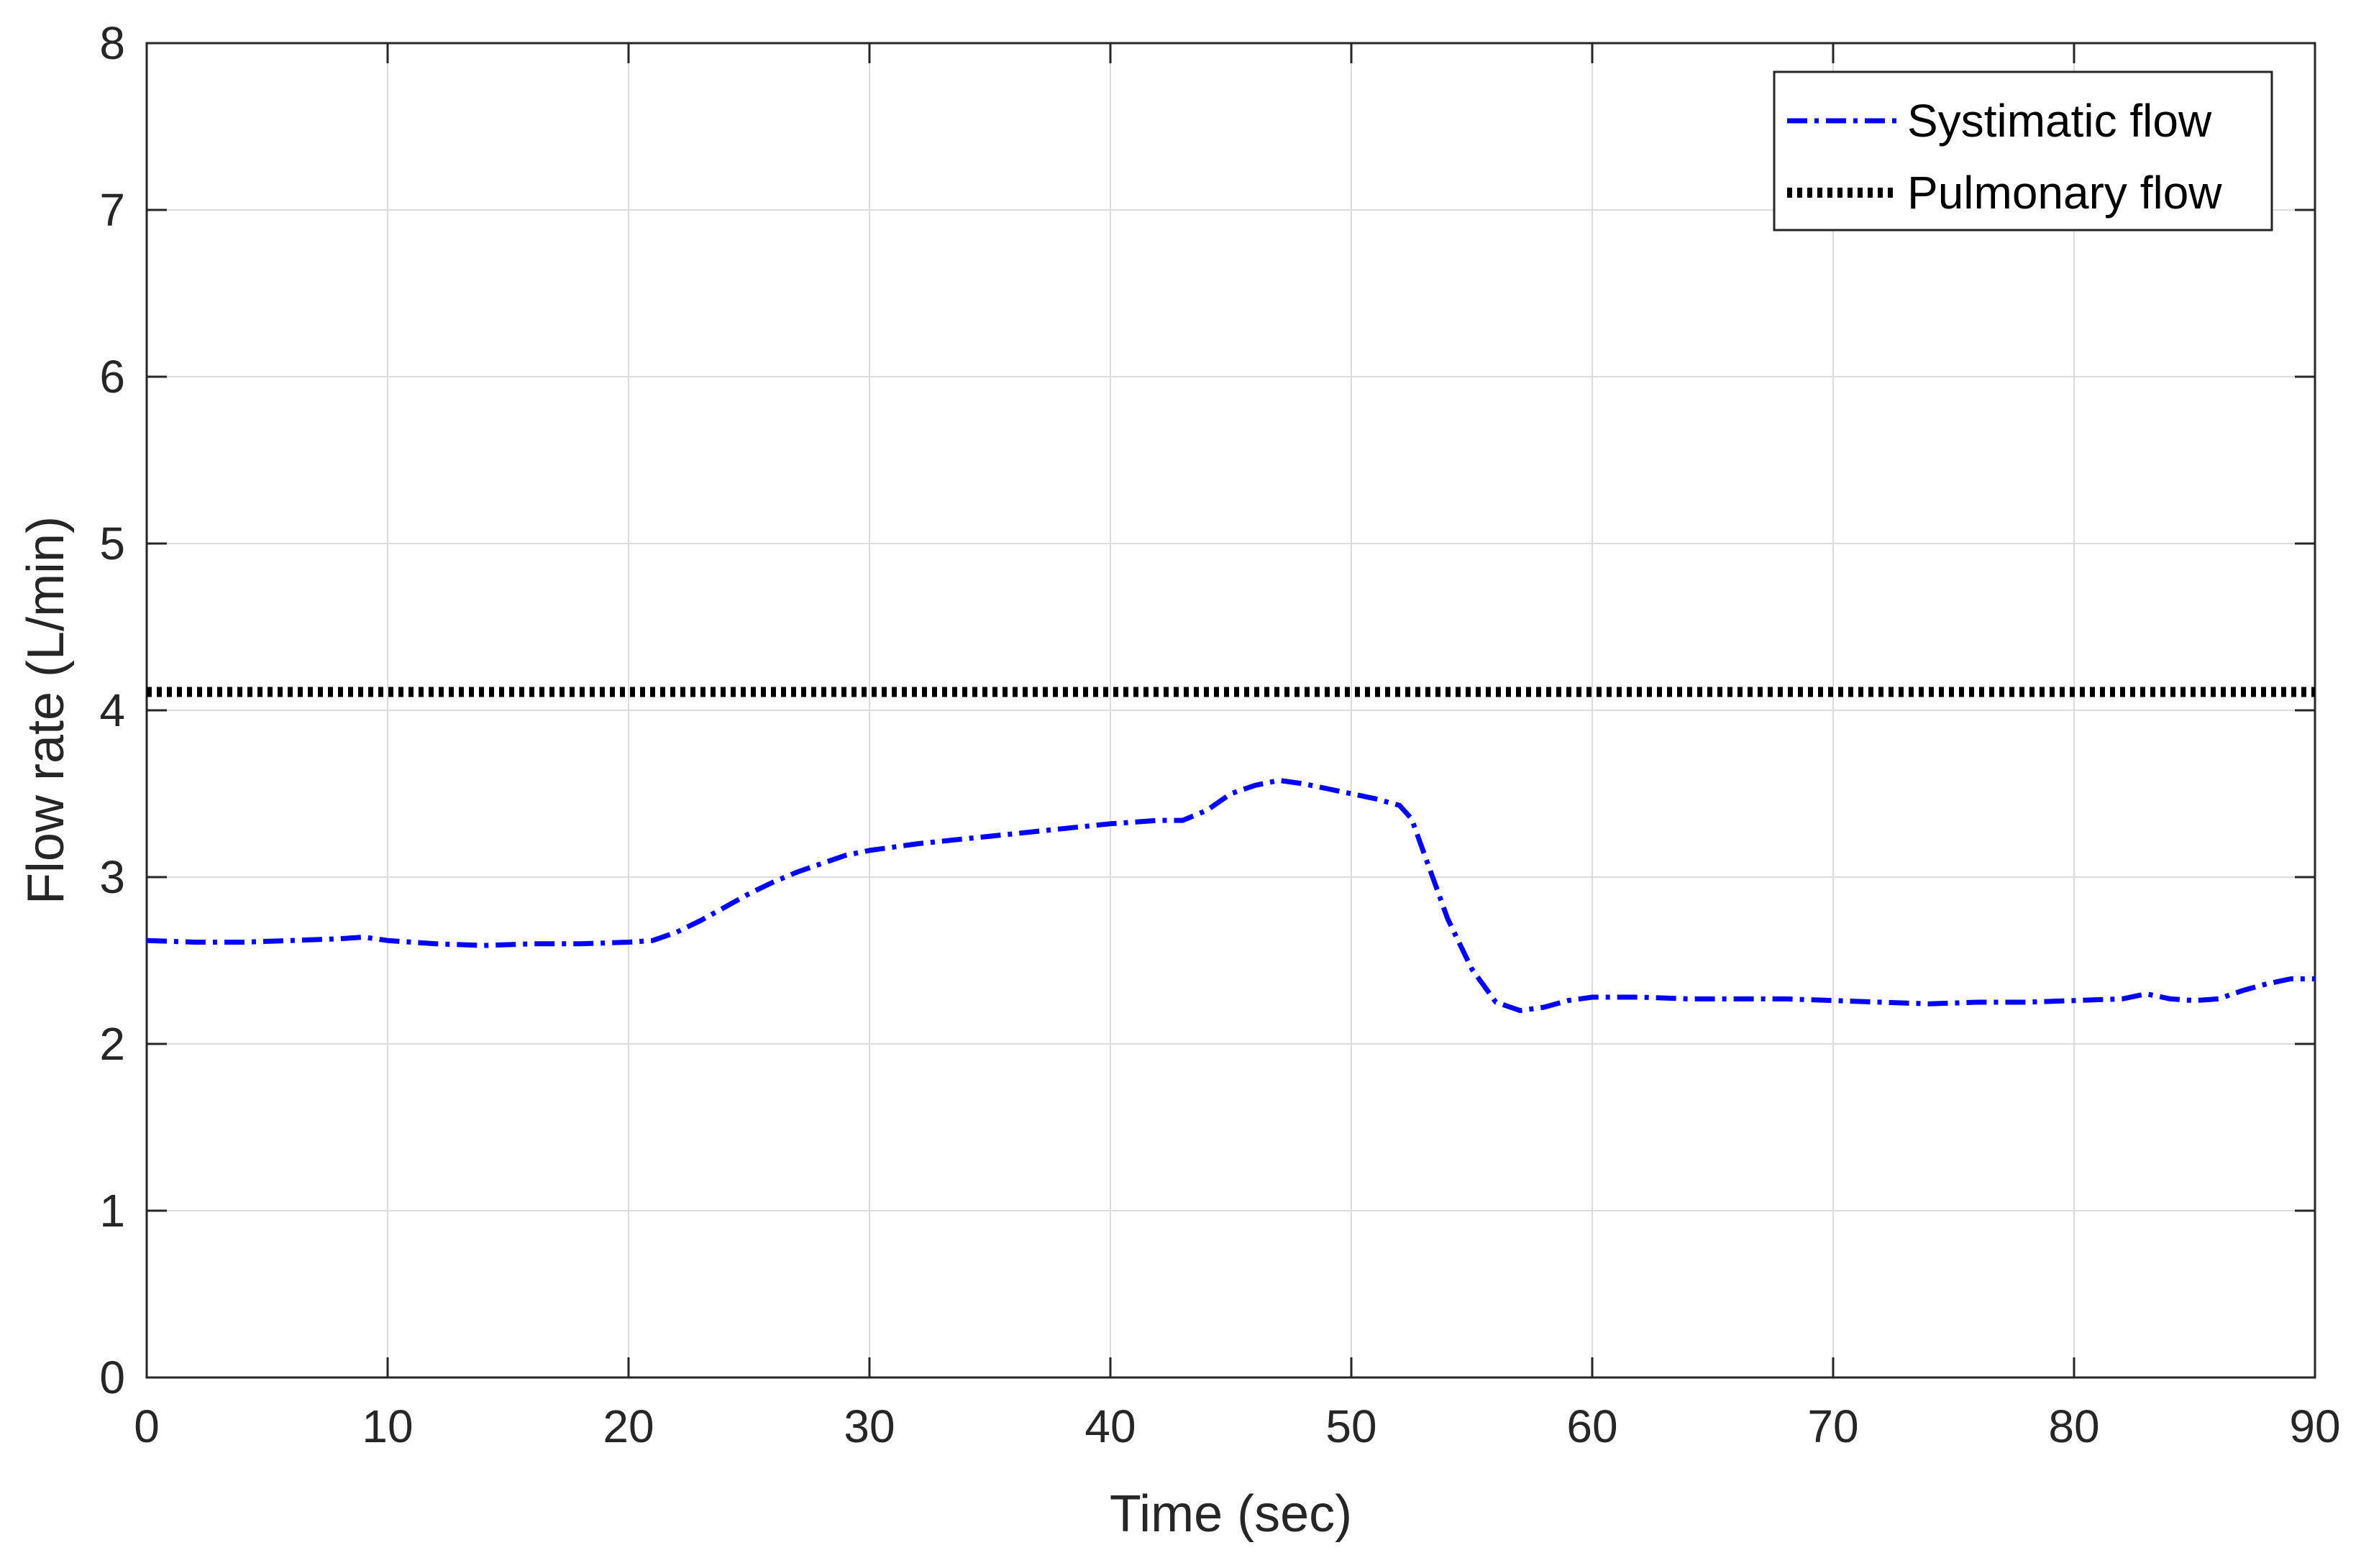 The image size is (2361, 1568). I want to click on y-tick-label: 5, so click(112, 543).